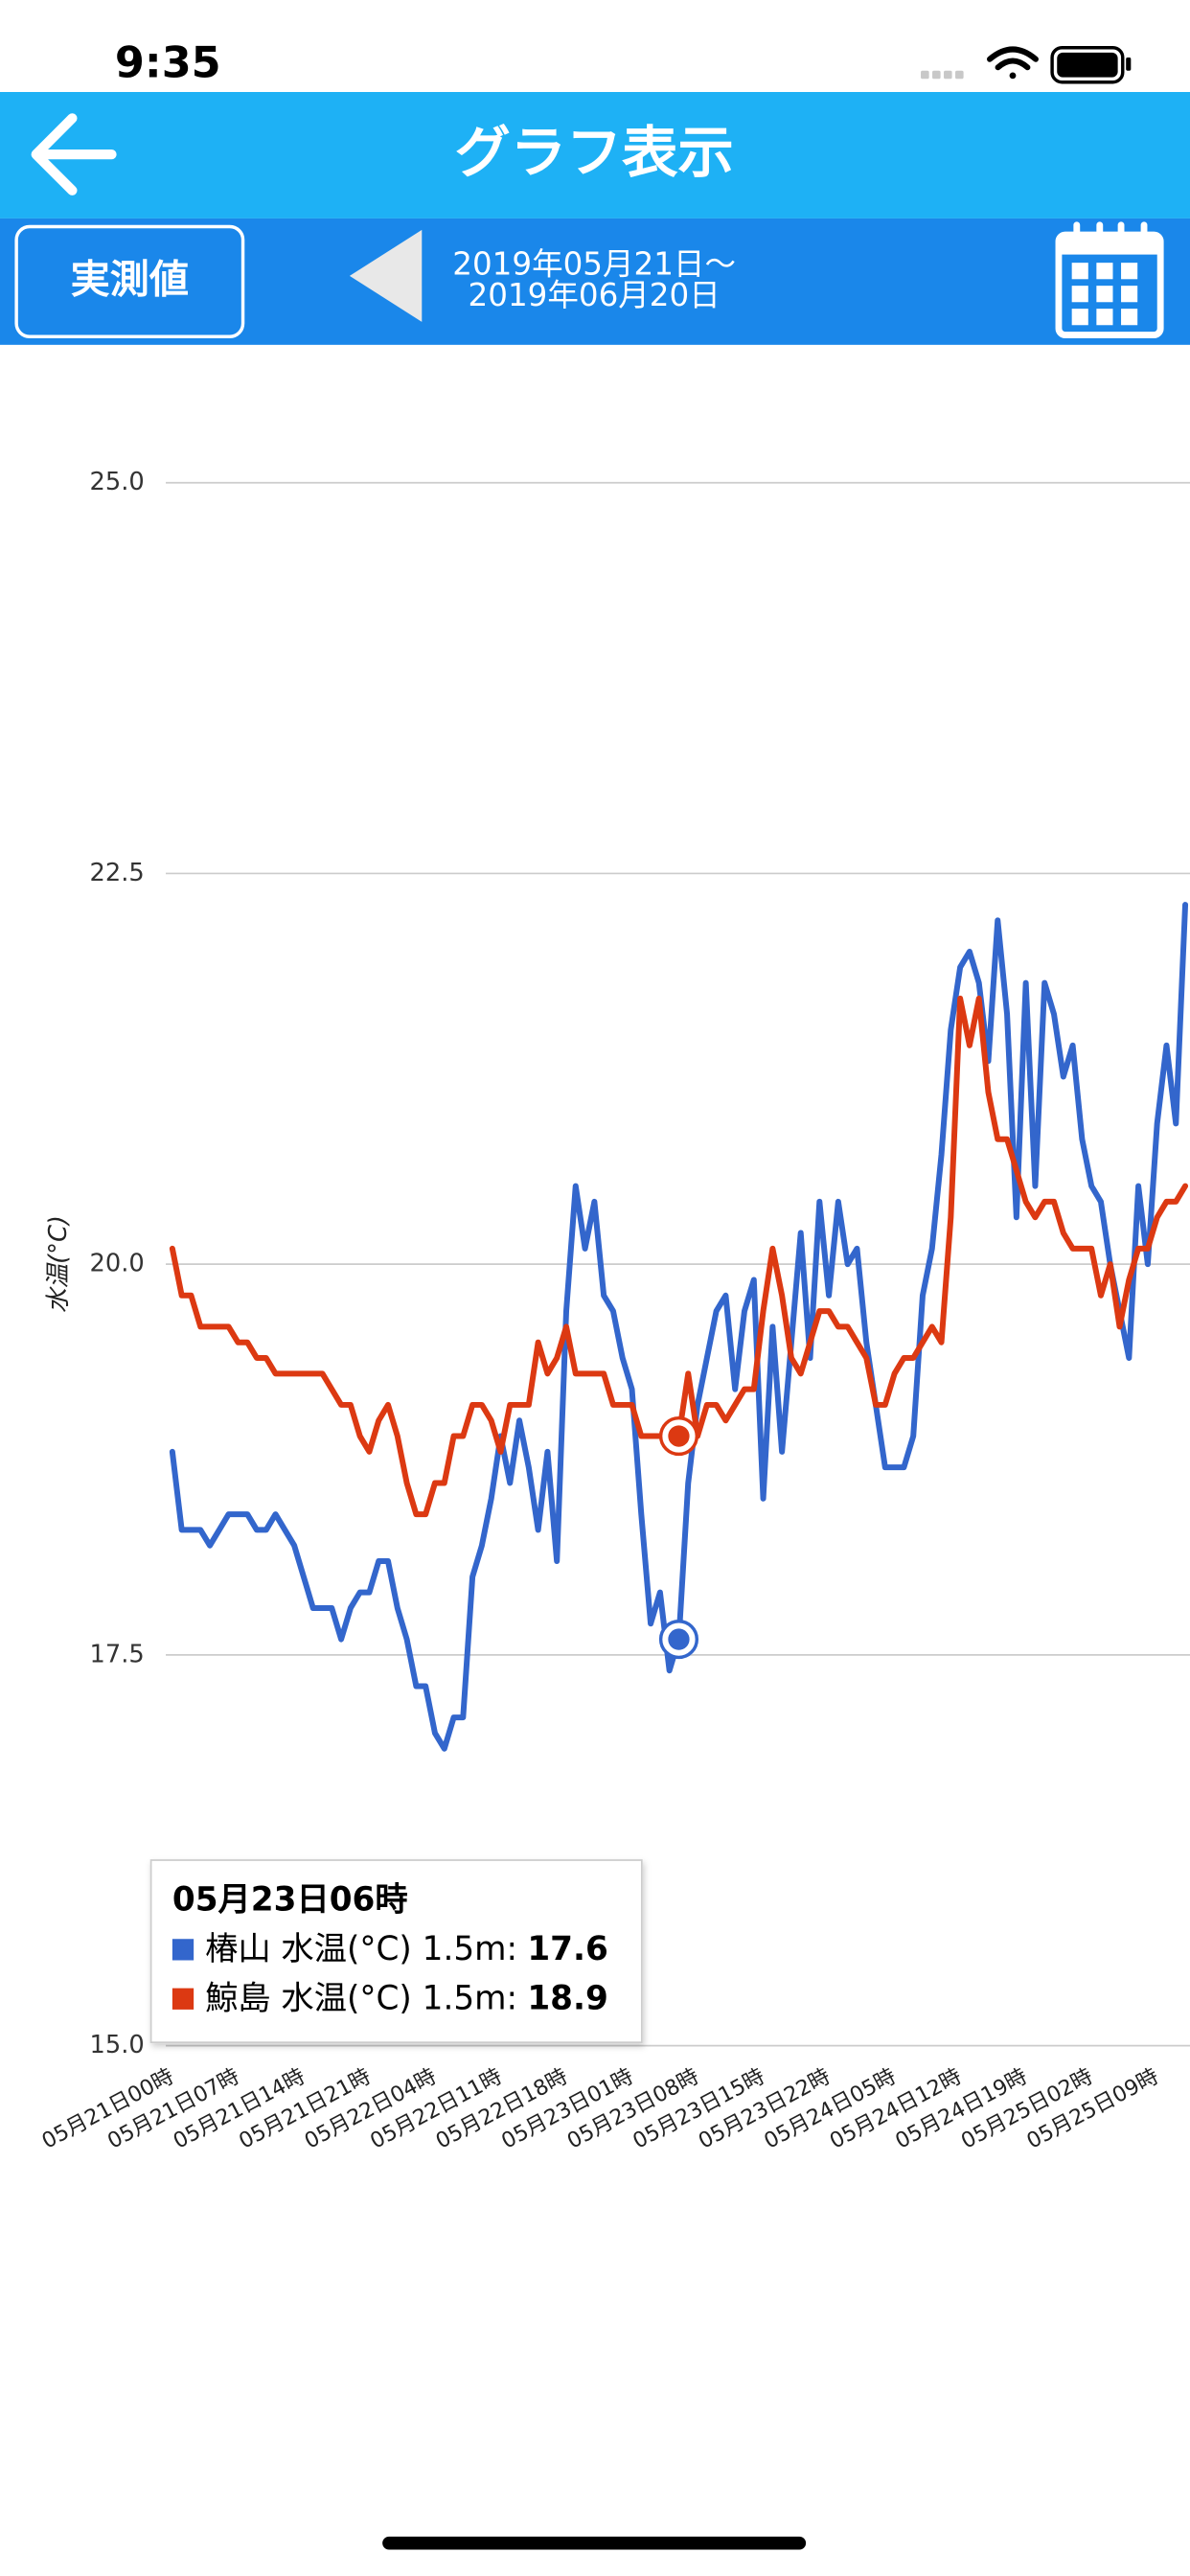  What do you see at coordinates (356, 1998) in the screenshot?
I see `tooltip-series-name: 鯨島 水温(°C) 1.5m` at bounding box center [356, 1998].